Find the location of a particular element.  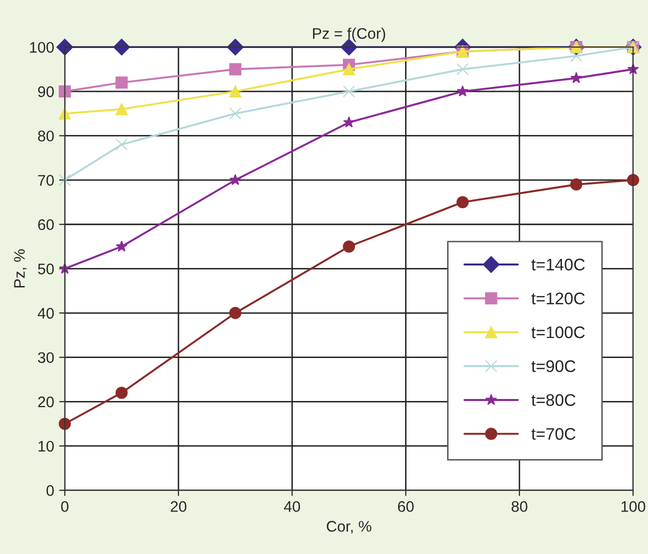

y-tick-label: 100 is located at coordinates (42, 47).